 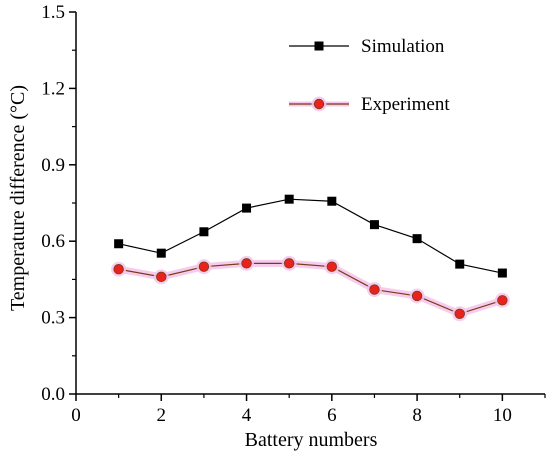 What do you see at coordinates (53, 165) in the screenshot?
I see `y-tick-label: 0.9` at bounding box center [53, 165].